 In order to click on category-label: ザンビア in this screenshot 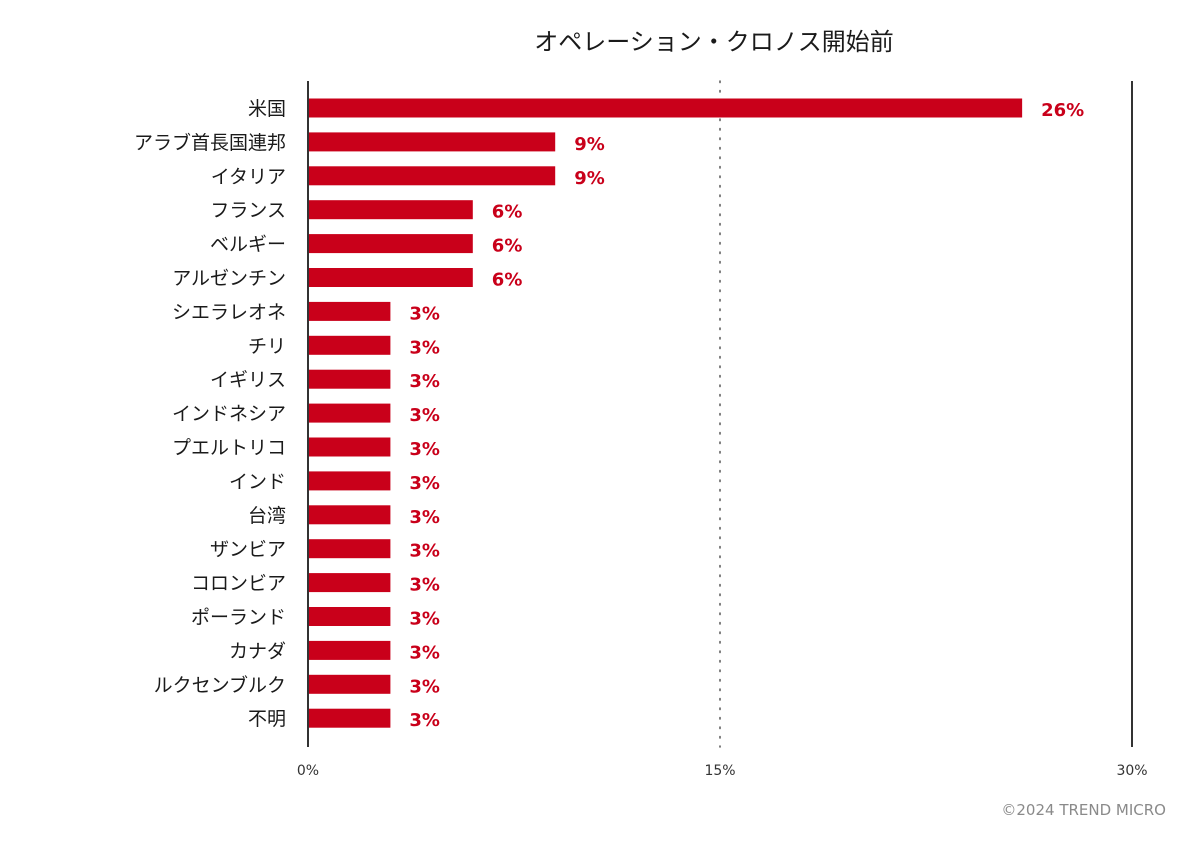, I will do `click(248, 550)`.